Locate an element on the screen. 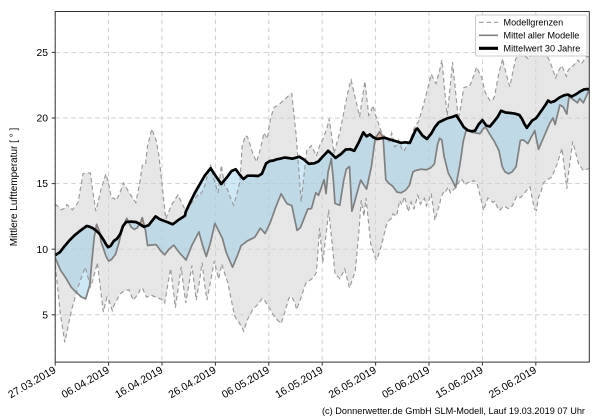 This screenshot has width=600, height=420. svg-text: Mittlere Lufttemperatur [ ° ] is located at coordinates (14, 187).